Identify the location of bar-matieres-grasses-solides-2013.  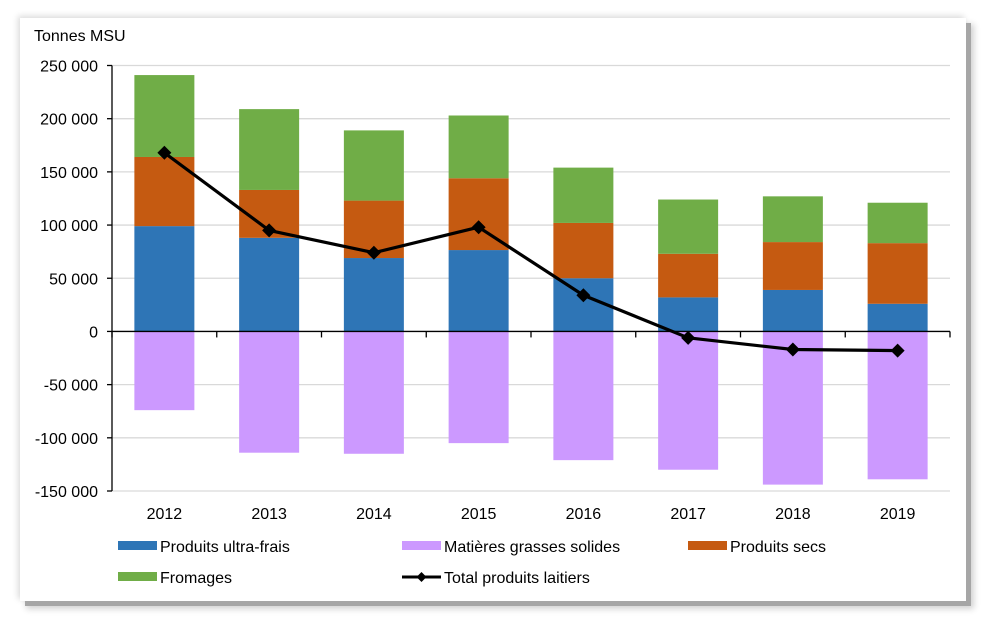
(269, 392).